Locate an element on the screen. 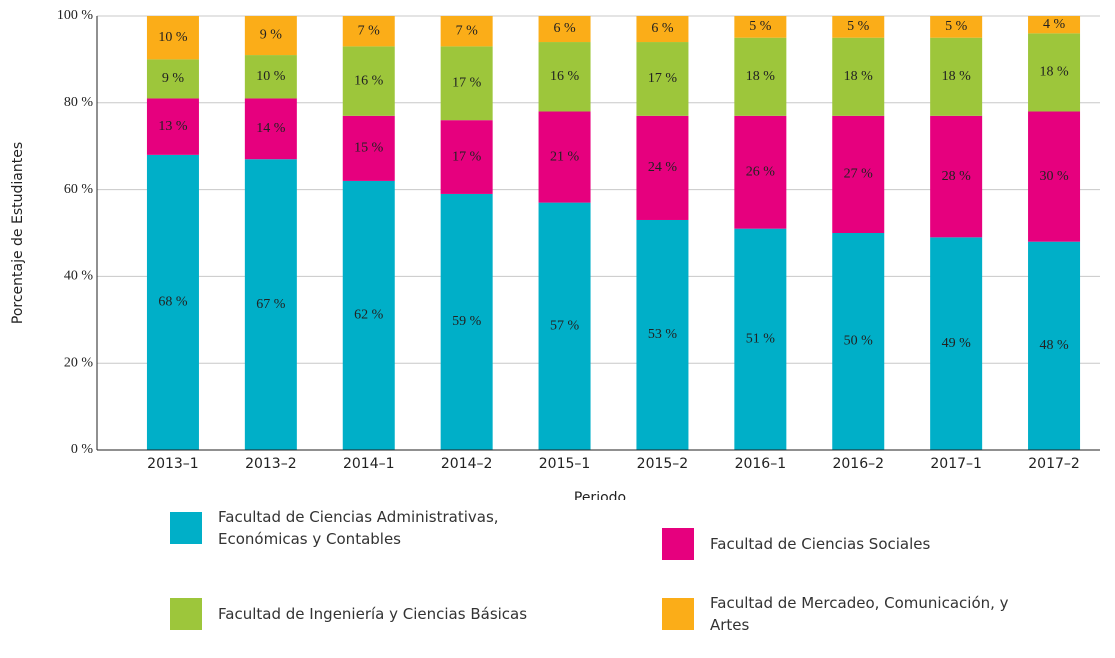 This screenshot has width=1115, height=658. y-tick-label: 100 % is located at coordinates (75, 15).